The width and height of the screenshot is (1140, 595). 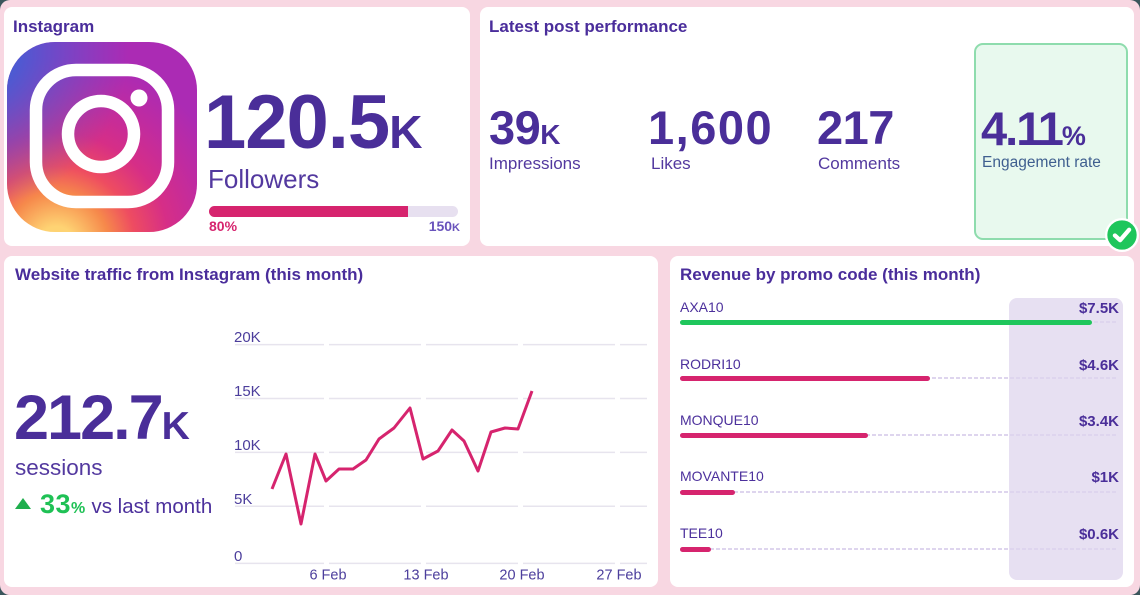 What do you see at coordinates (247, 337) in the screenshot?
I see `svg-text: 20K` at bounding box center [247, 337].